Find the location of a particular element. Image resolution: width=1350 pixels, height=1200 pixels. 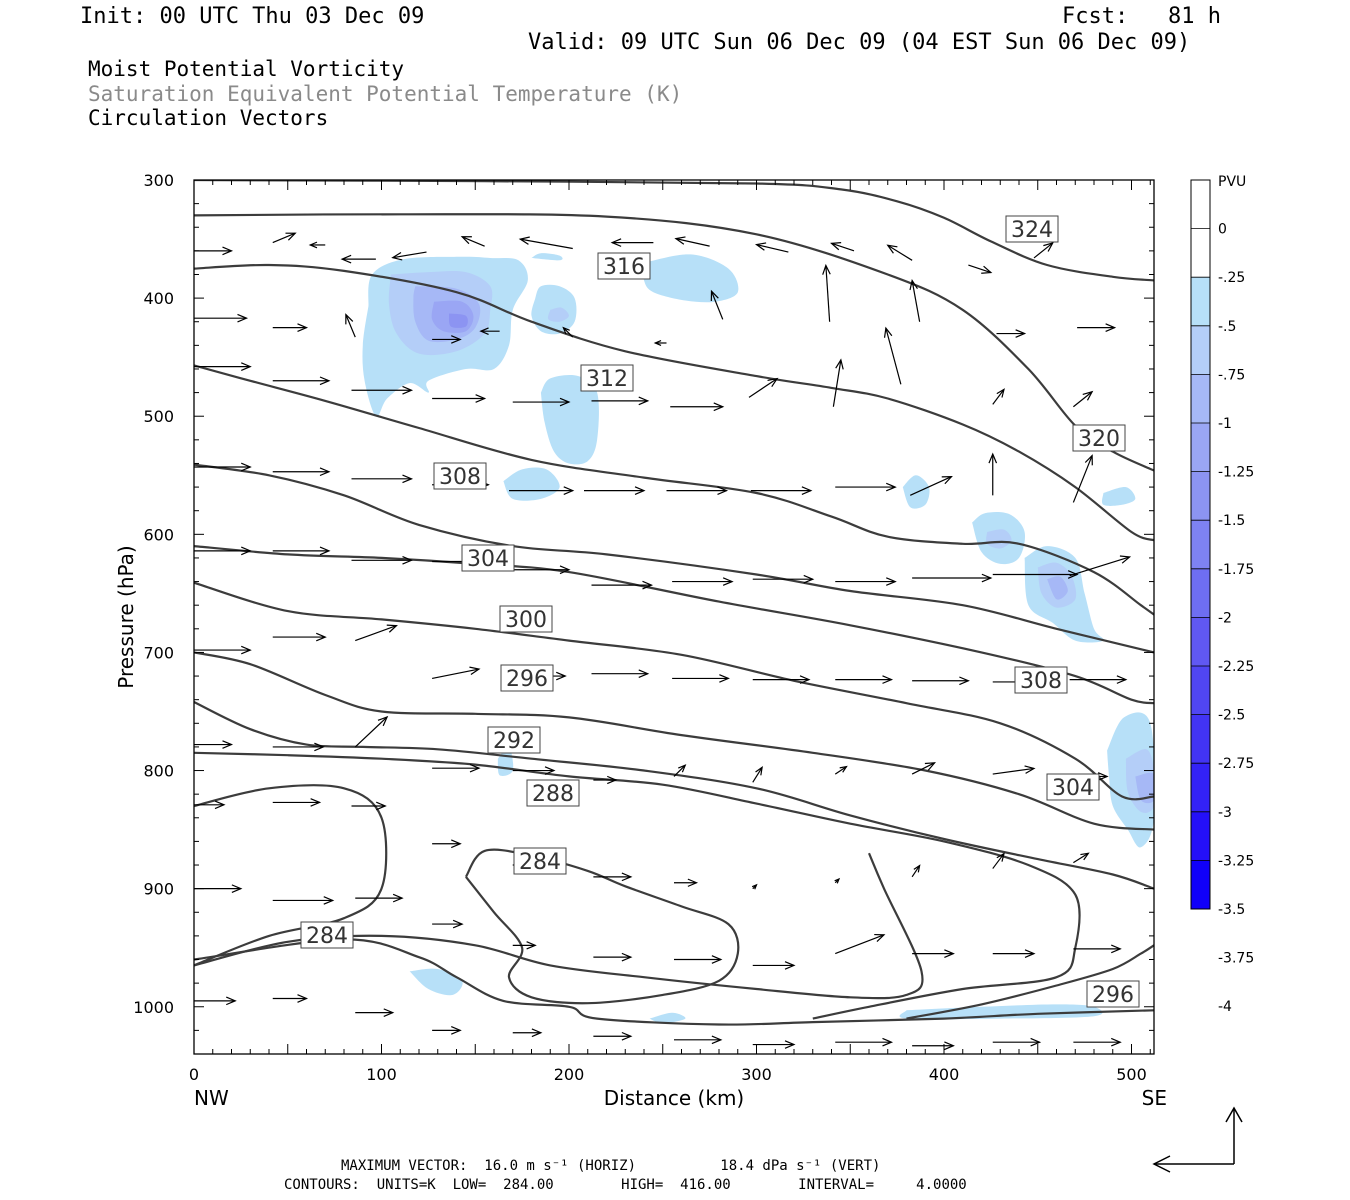

contour-label: 288 is located at coordinates (553, 793).